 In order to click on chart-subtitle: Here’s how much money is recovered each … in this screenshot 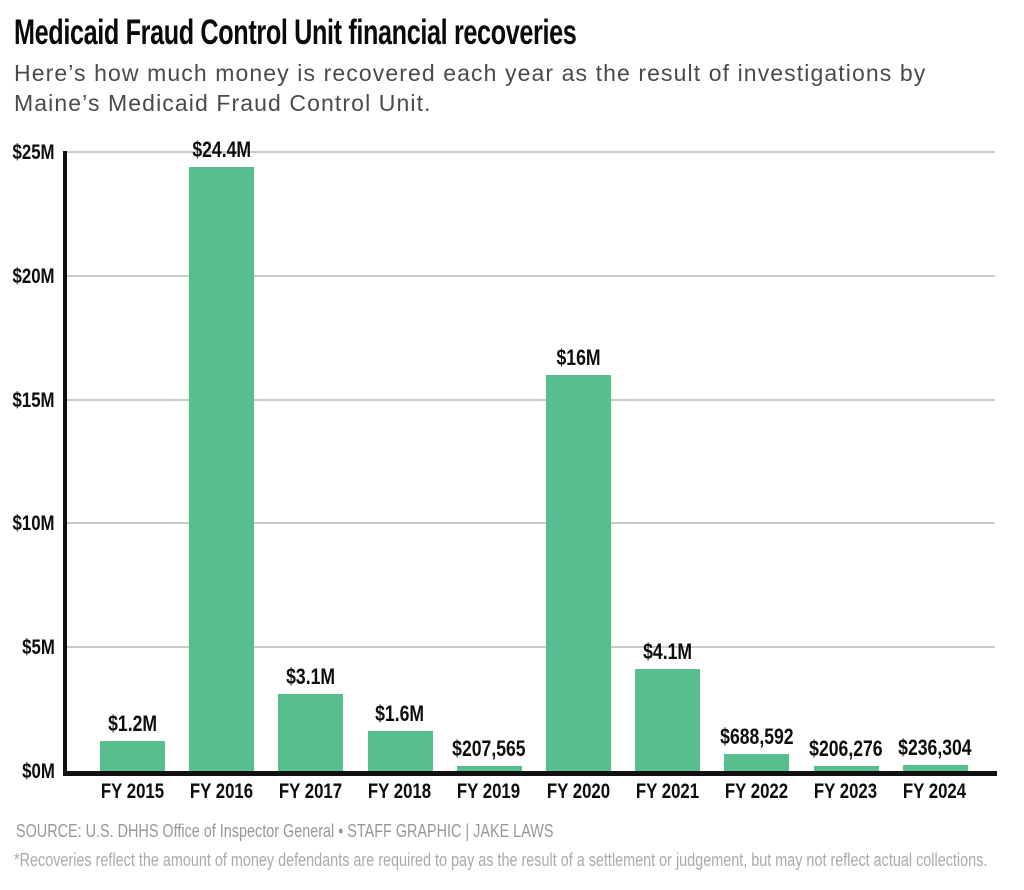, I will do `click(470, 88)`.